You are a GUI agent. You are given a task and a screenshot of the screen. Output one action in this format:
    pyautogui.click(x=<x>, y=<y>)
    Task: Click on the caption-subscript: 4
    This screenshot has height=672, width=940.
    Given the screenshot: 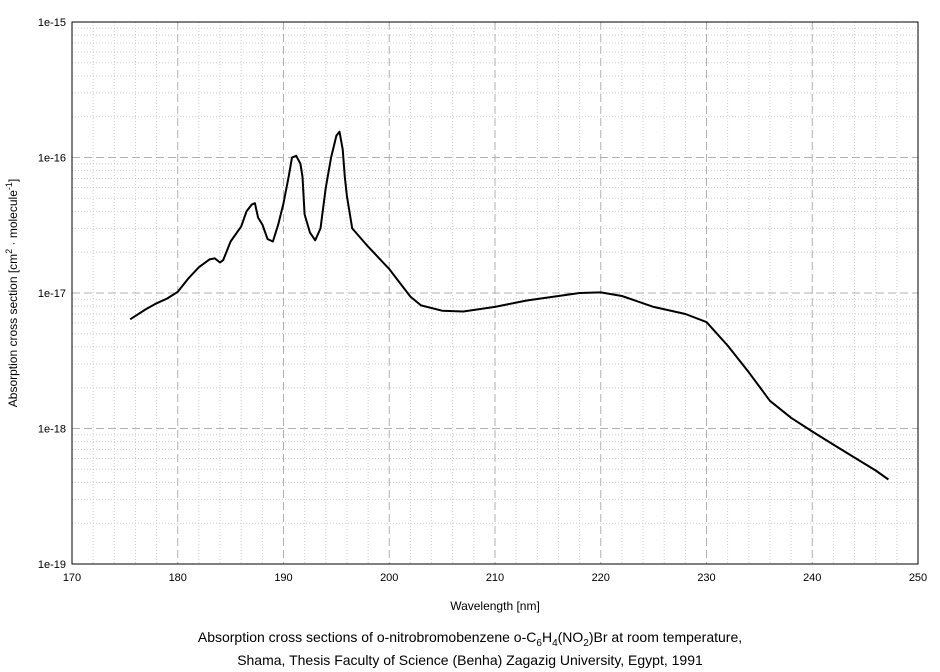 What is the action you would take?
    pyautogui.click(x=555, y=643)
    